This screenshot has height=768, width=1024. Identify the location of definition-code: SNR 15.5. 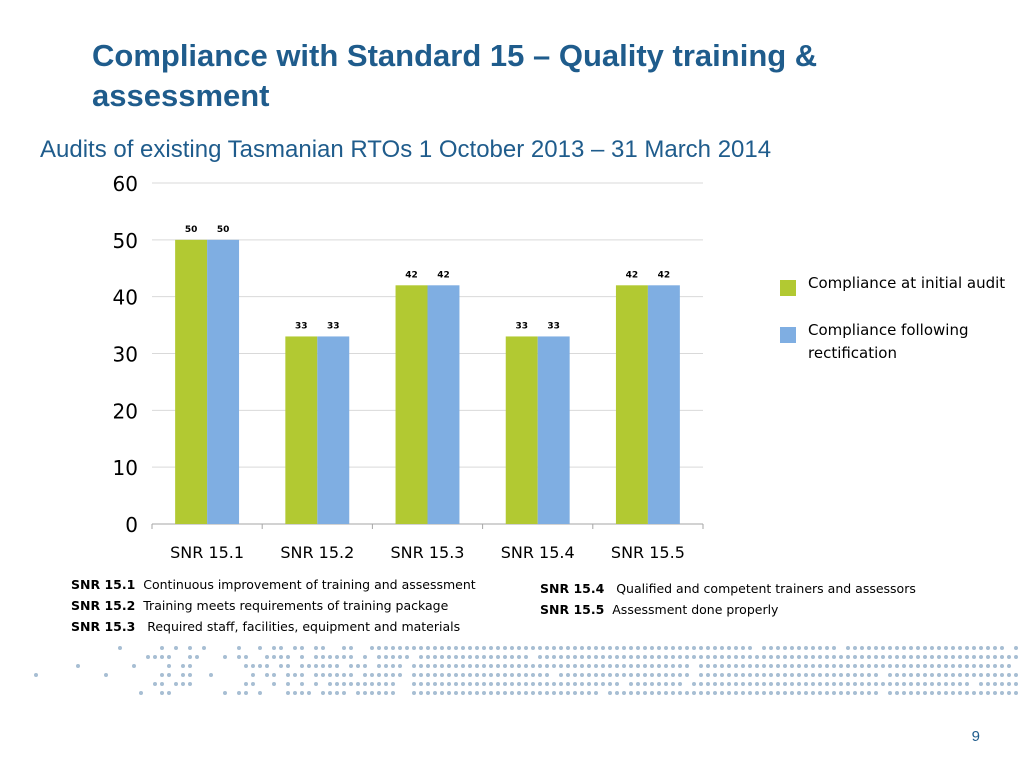
(572, 609).